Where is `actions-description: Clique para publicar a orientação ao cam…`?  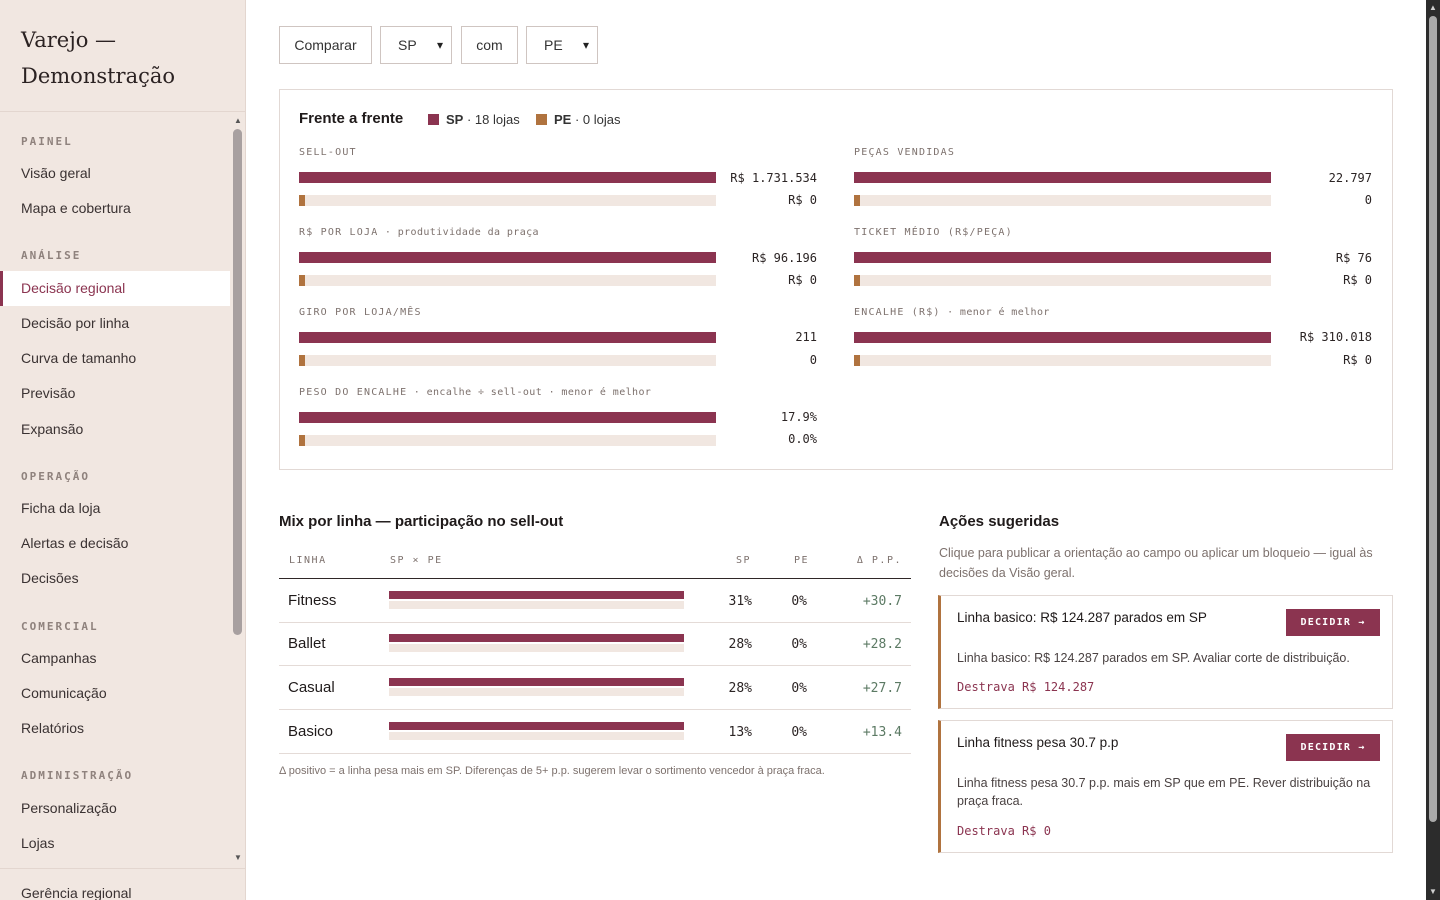 actions-description: Clique para publicar a orientação ao cam… is located at coordinates (1156, 563).